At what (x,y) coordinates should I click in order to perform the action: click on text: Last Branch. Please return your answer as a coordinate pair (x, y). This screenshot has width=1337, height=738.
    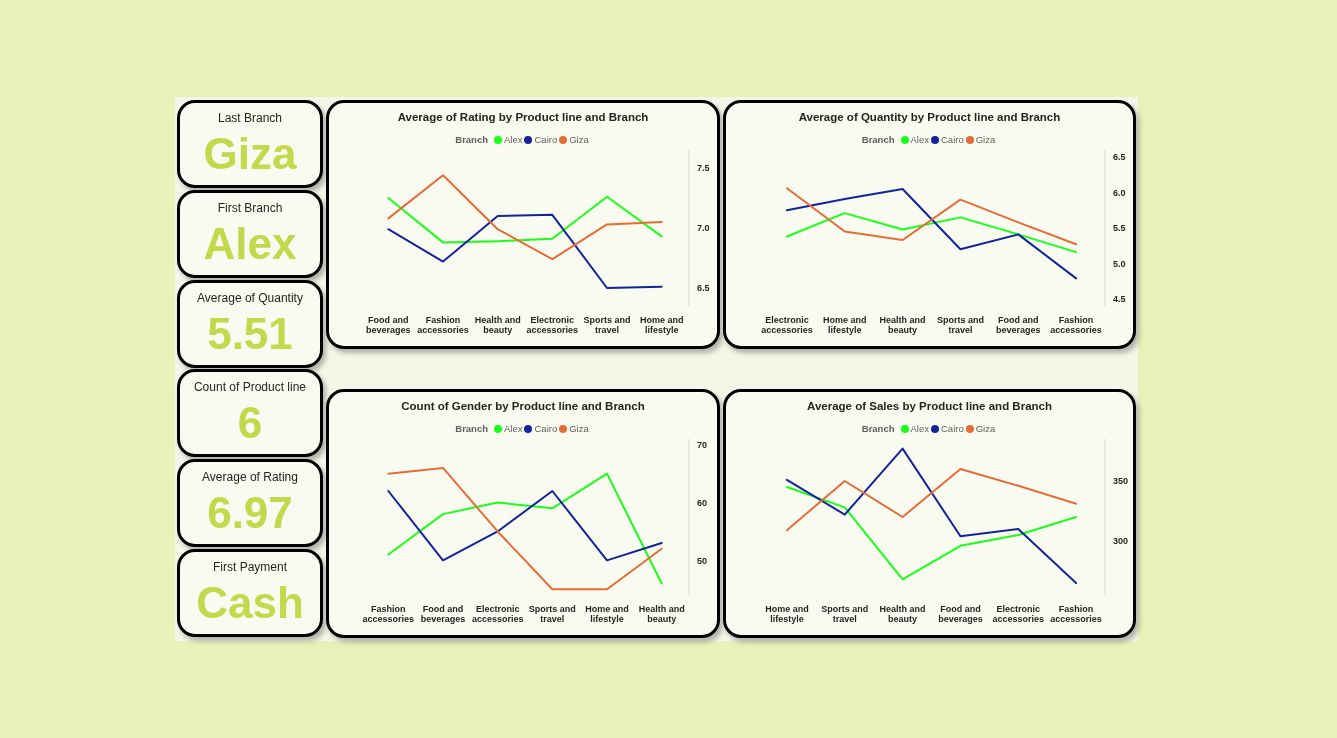
    Looking at the image, I should click on (250, 118).